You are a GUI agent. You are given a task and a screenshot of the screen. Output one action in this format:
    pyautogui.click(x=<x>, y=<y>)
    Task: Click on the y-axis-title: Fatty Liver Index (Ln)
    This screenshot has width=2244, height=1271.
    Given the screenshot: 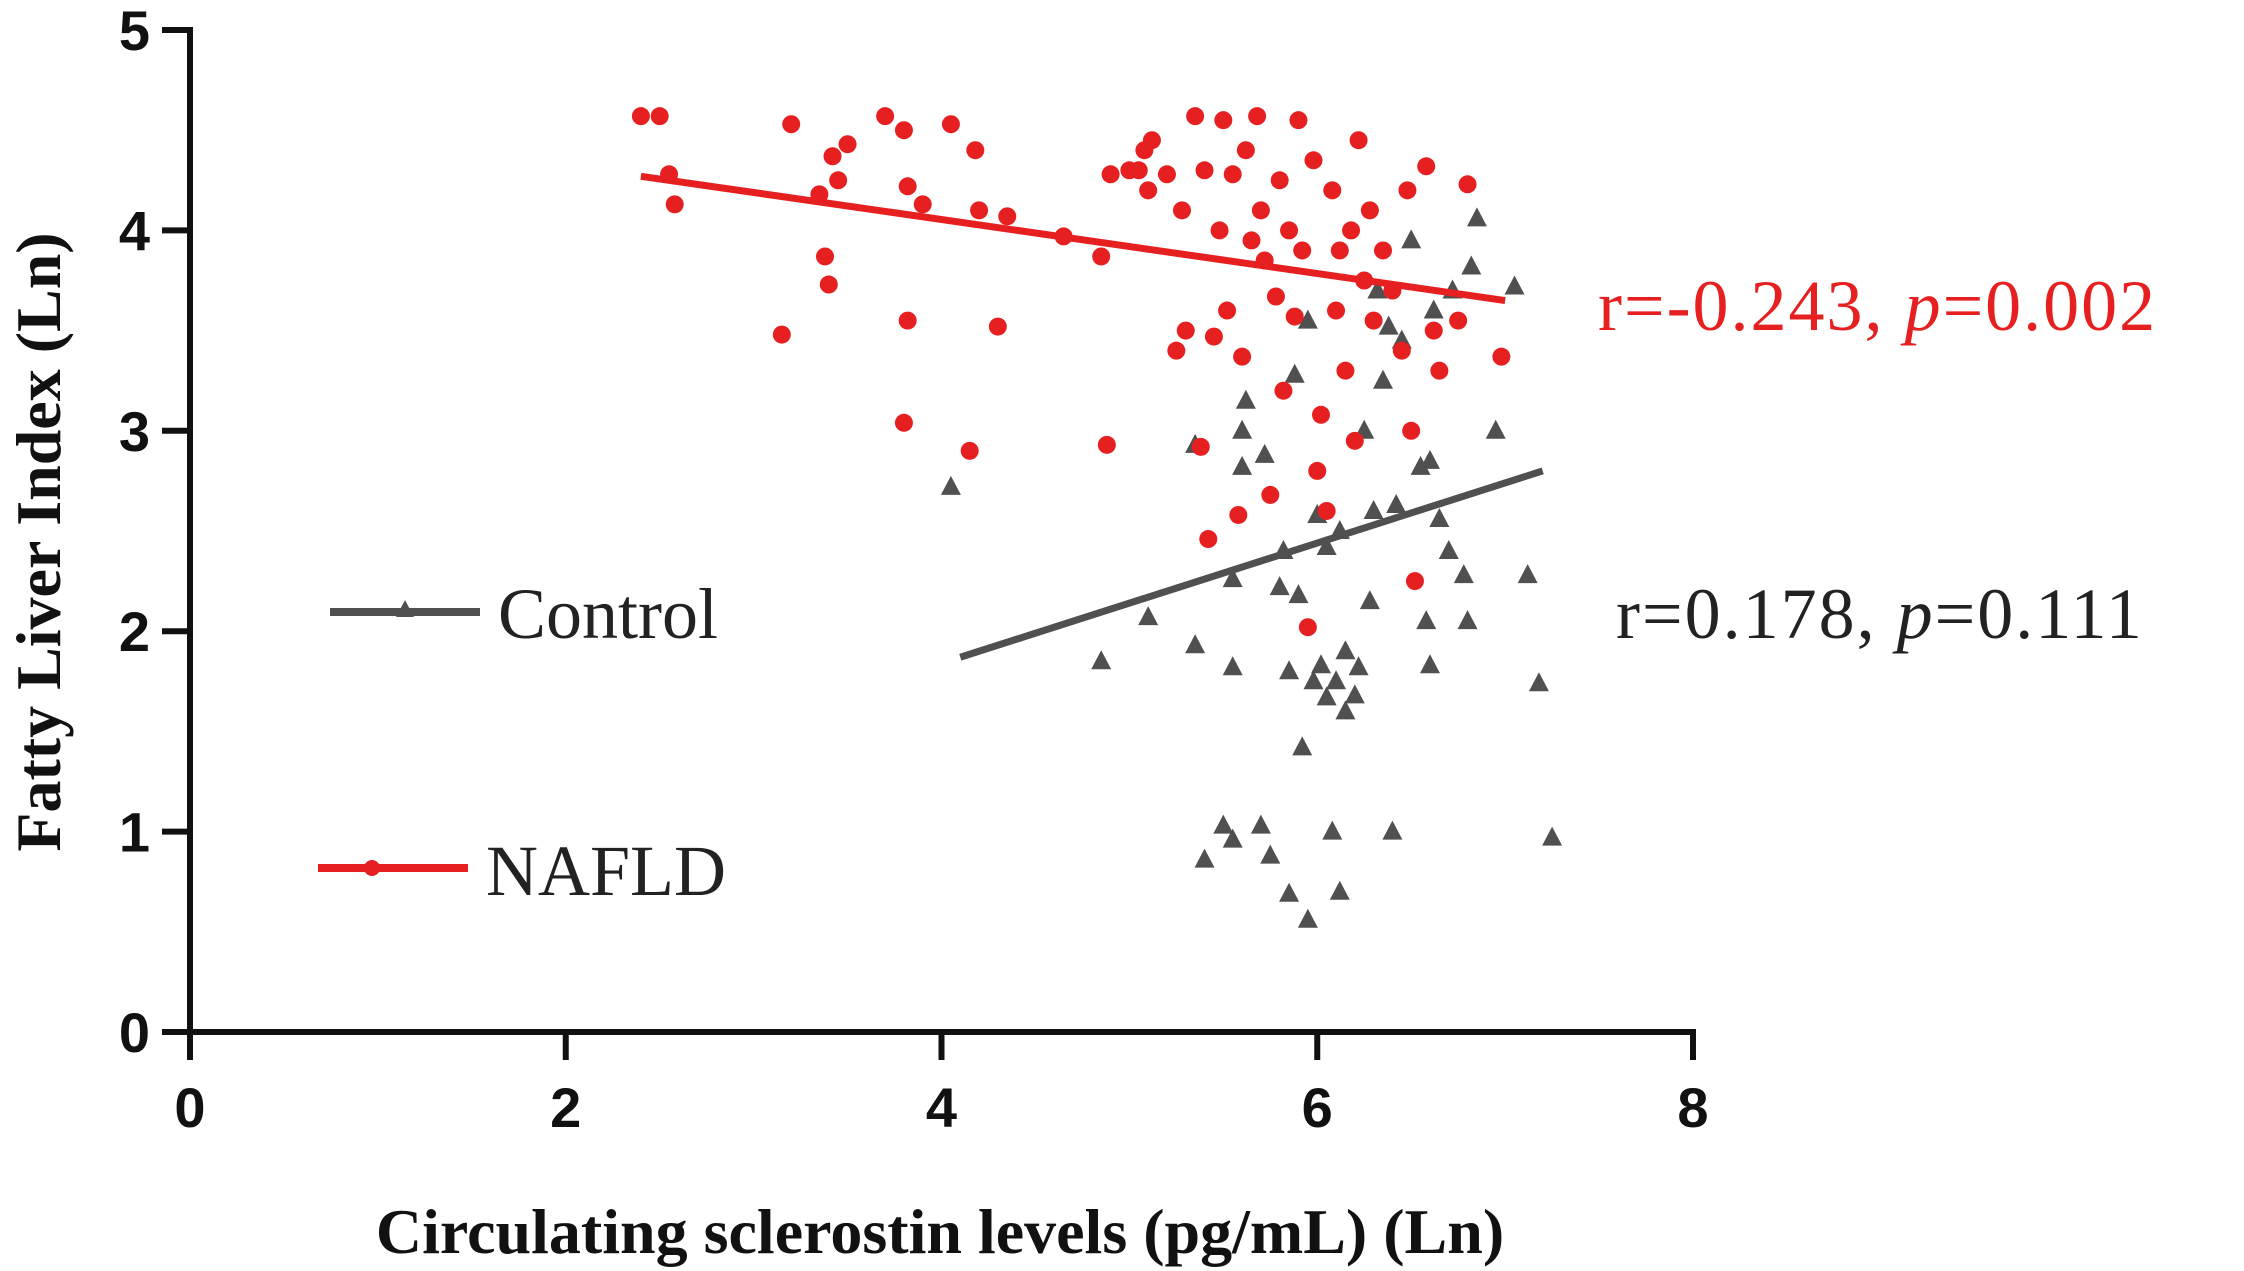 What is the action you would take?
    pyautogui.click(x=38, y=541)
    